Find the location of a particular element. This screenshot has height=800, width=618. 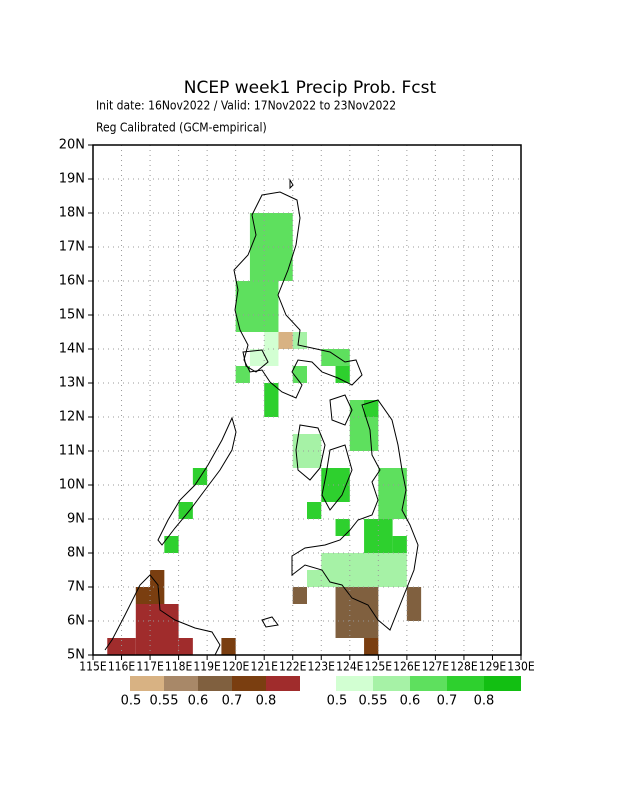

x-tick-label: 127E is located at coordinates (436, 667).